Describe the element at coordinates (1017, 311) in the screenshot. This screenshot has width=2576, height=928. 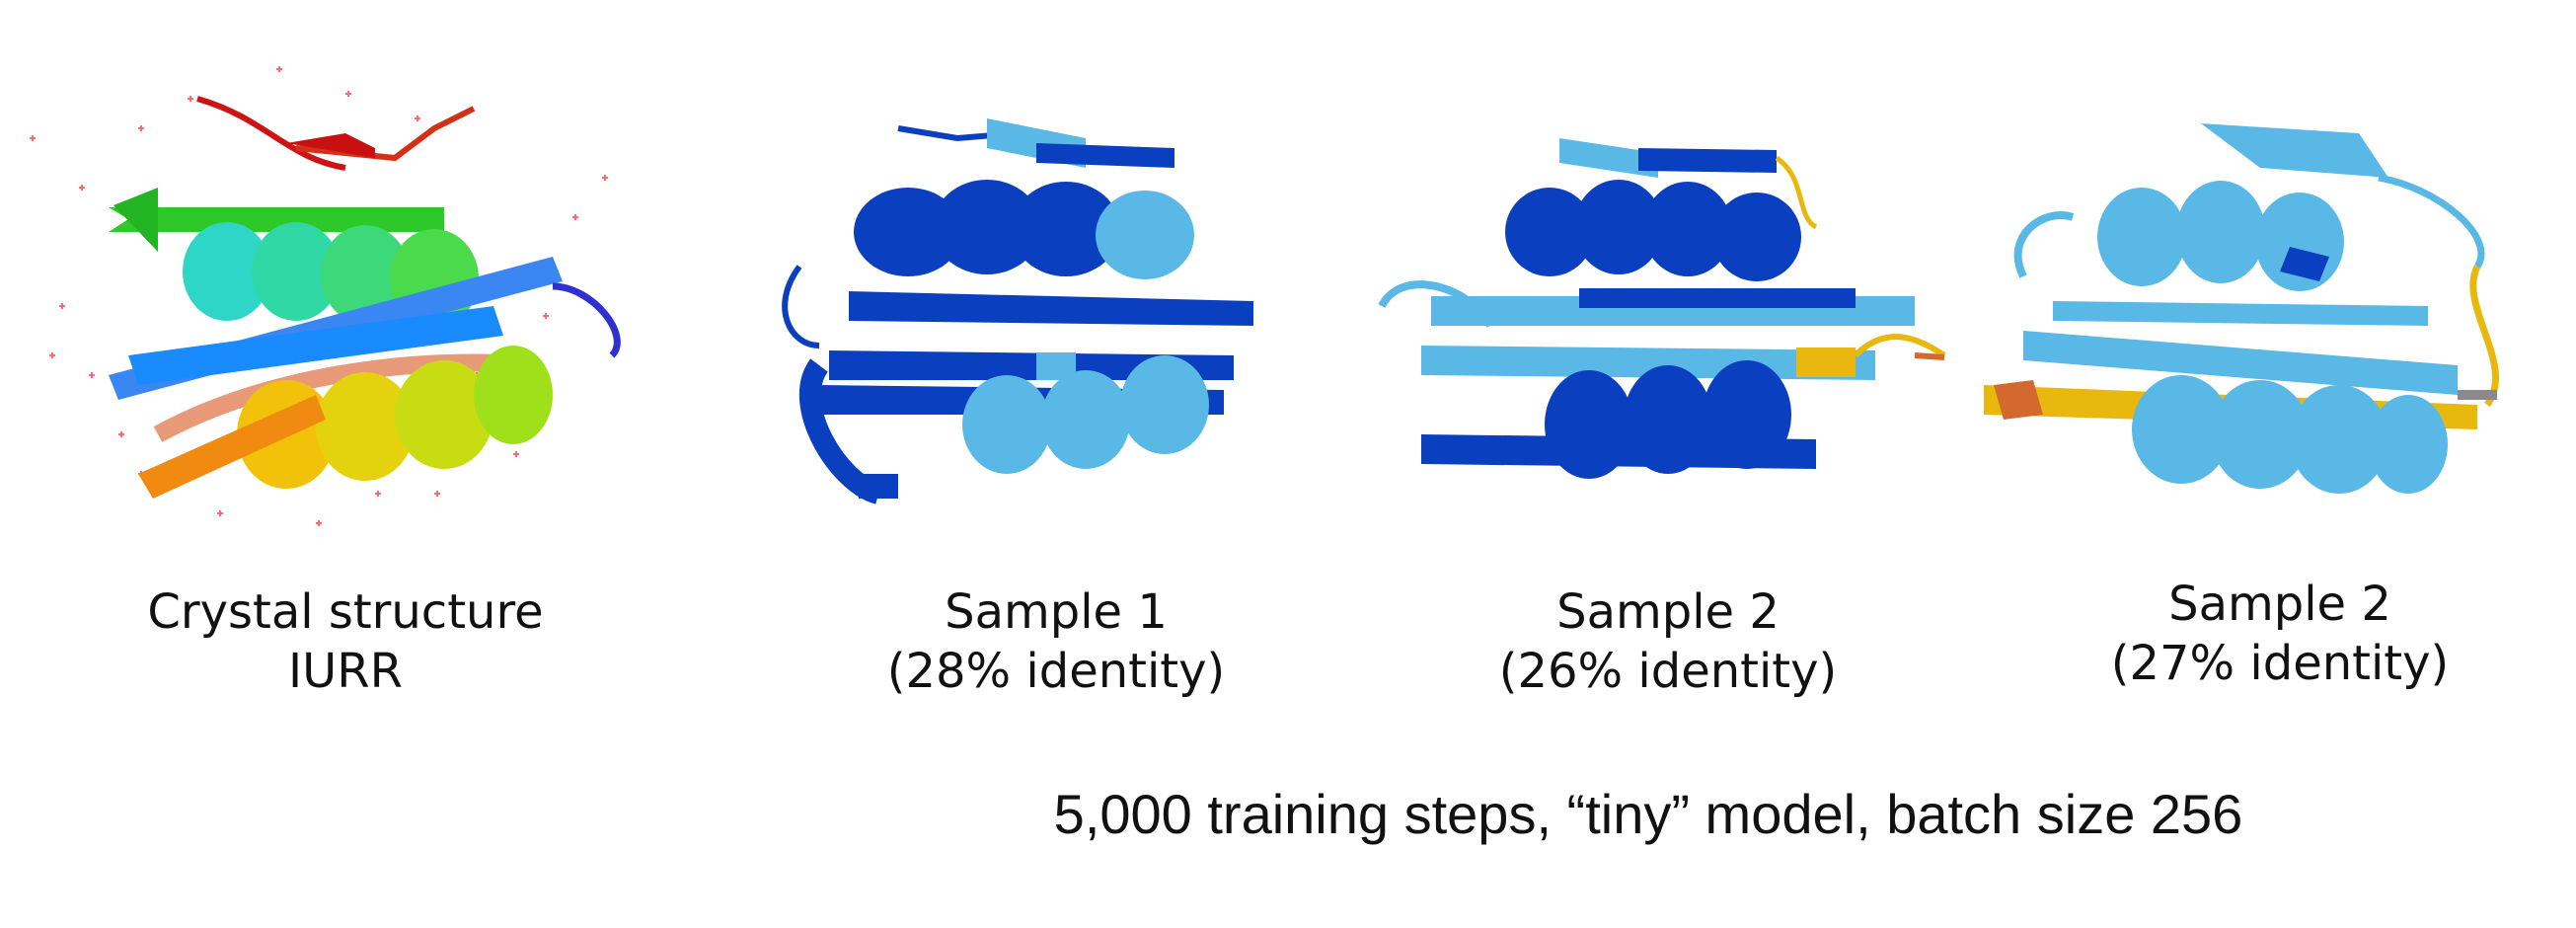
I see `sample-1-ribbon-icon` at that location.